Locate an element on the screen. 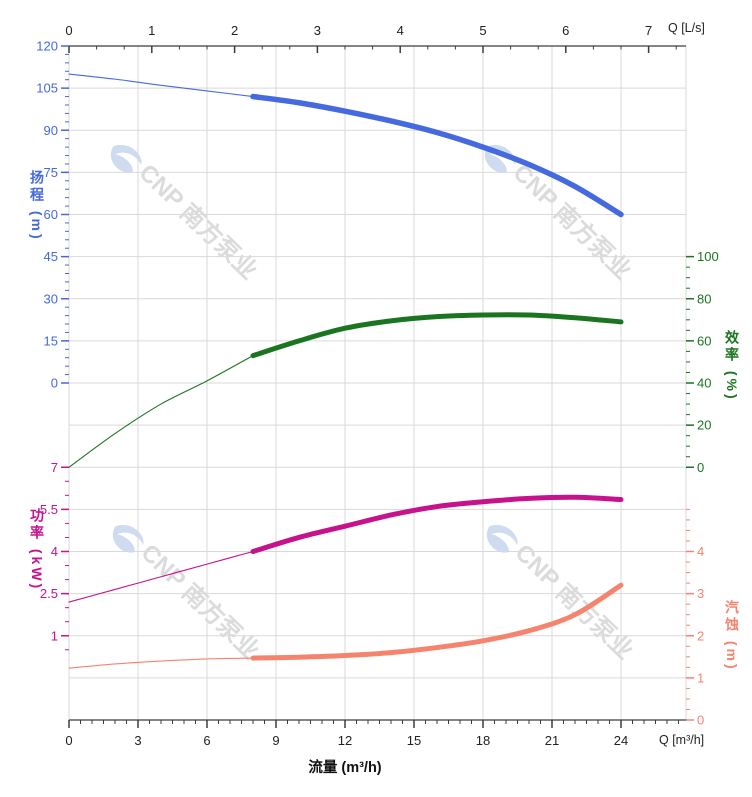 The image size is (752, 797). curve-npsh-thick is located at coordinates (437, 621).